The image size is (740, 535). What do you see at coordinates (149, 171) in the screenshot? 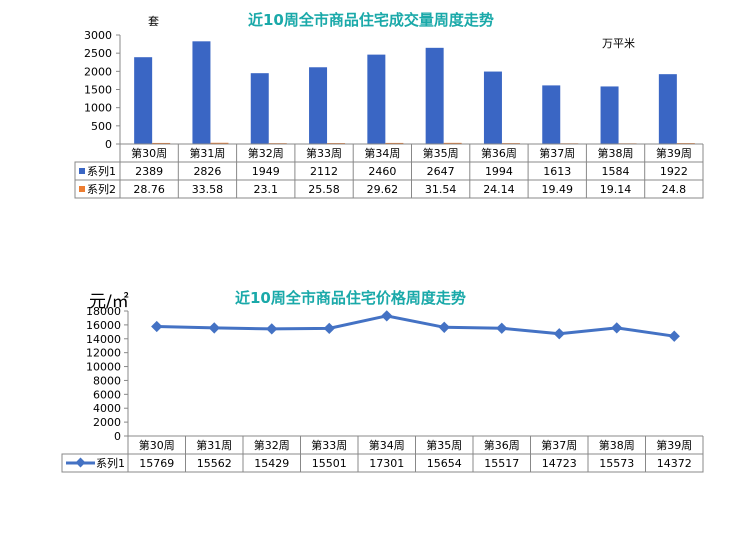
I see `data-label: 2389` at bounding box center [149, 171].